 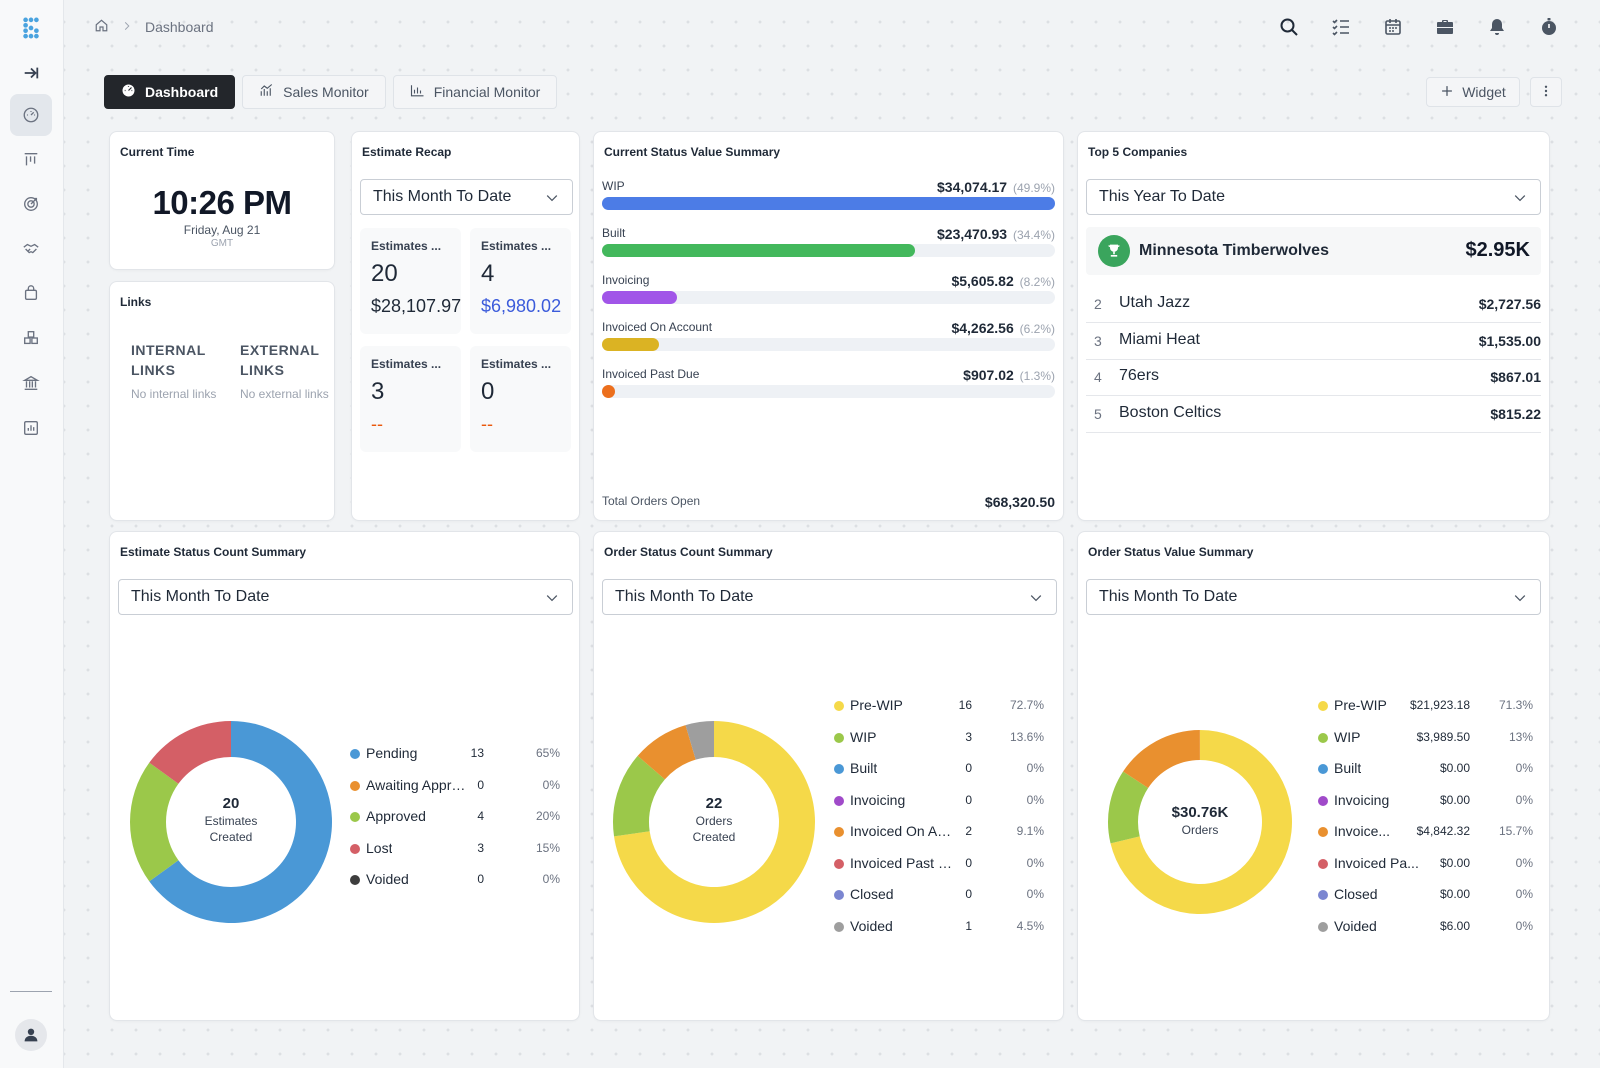 What do you see at coordinates (1009, 375) in the screenshot?
I see `status-amount: $907.02 (1.3%)` at bounding box center [1009, 375].